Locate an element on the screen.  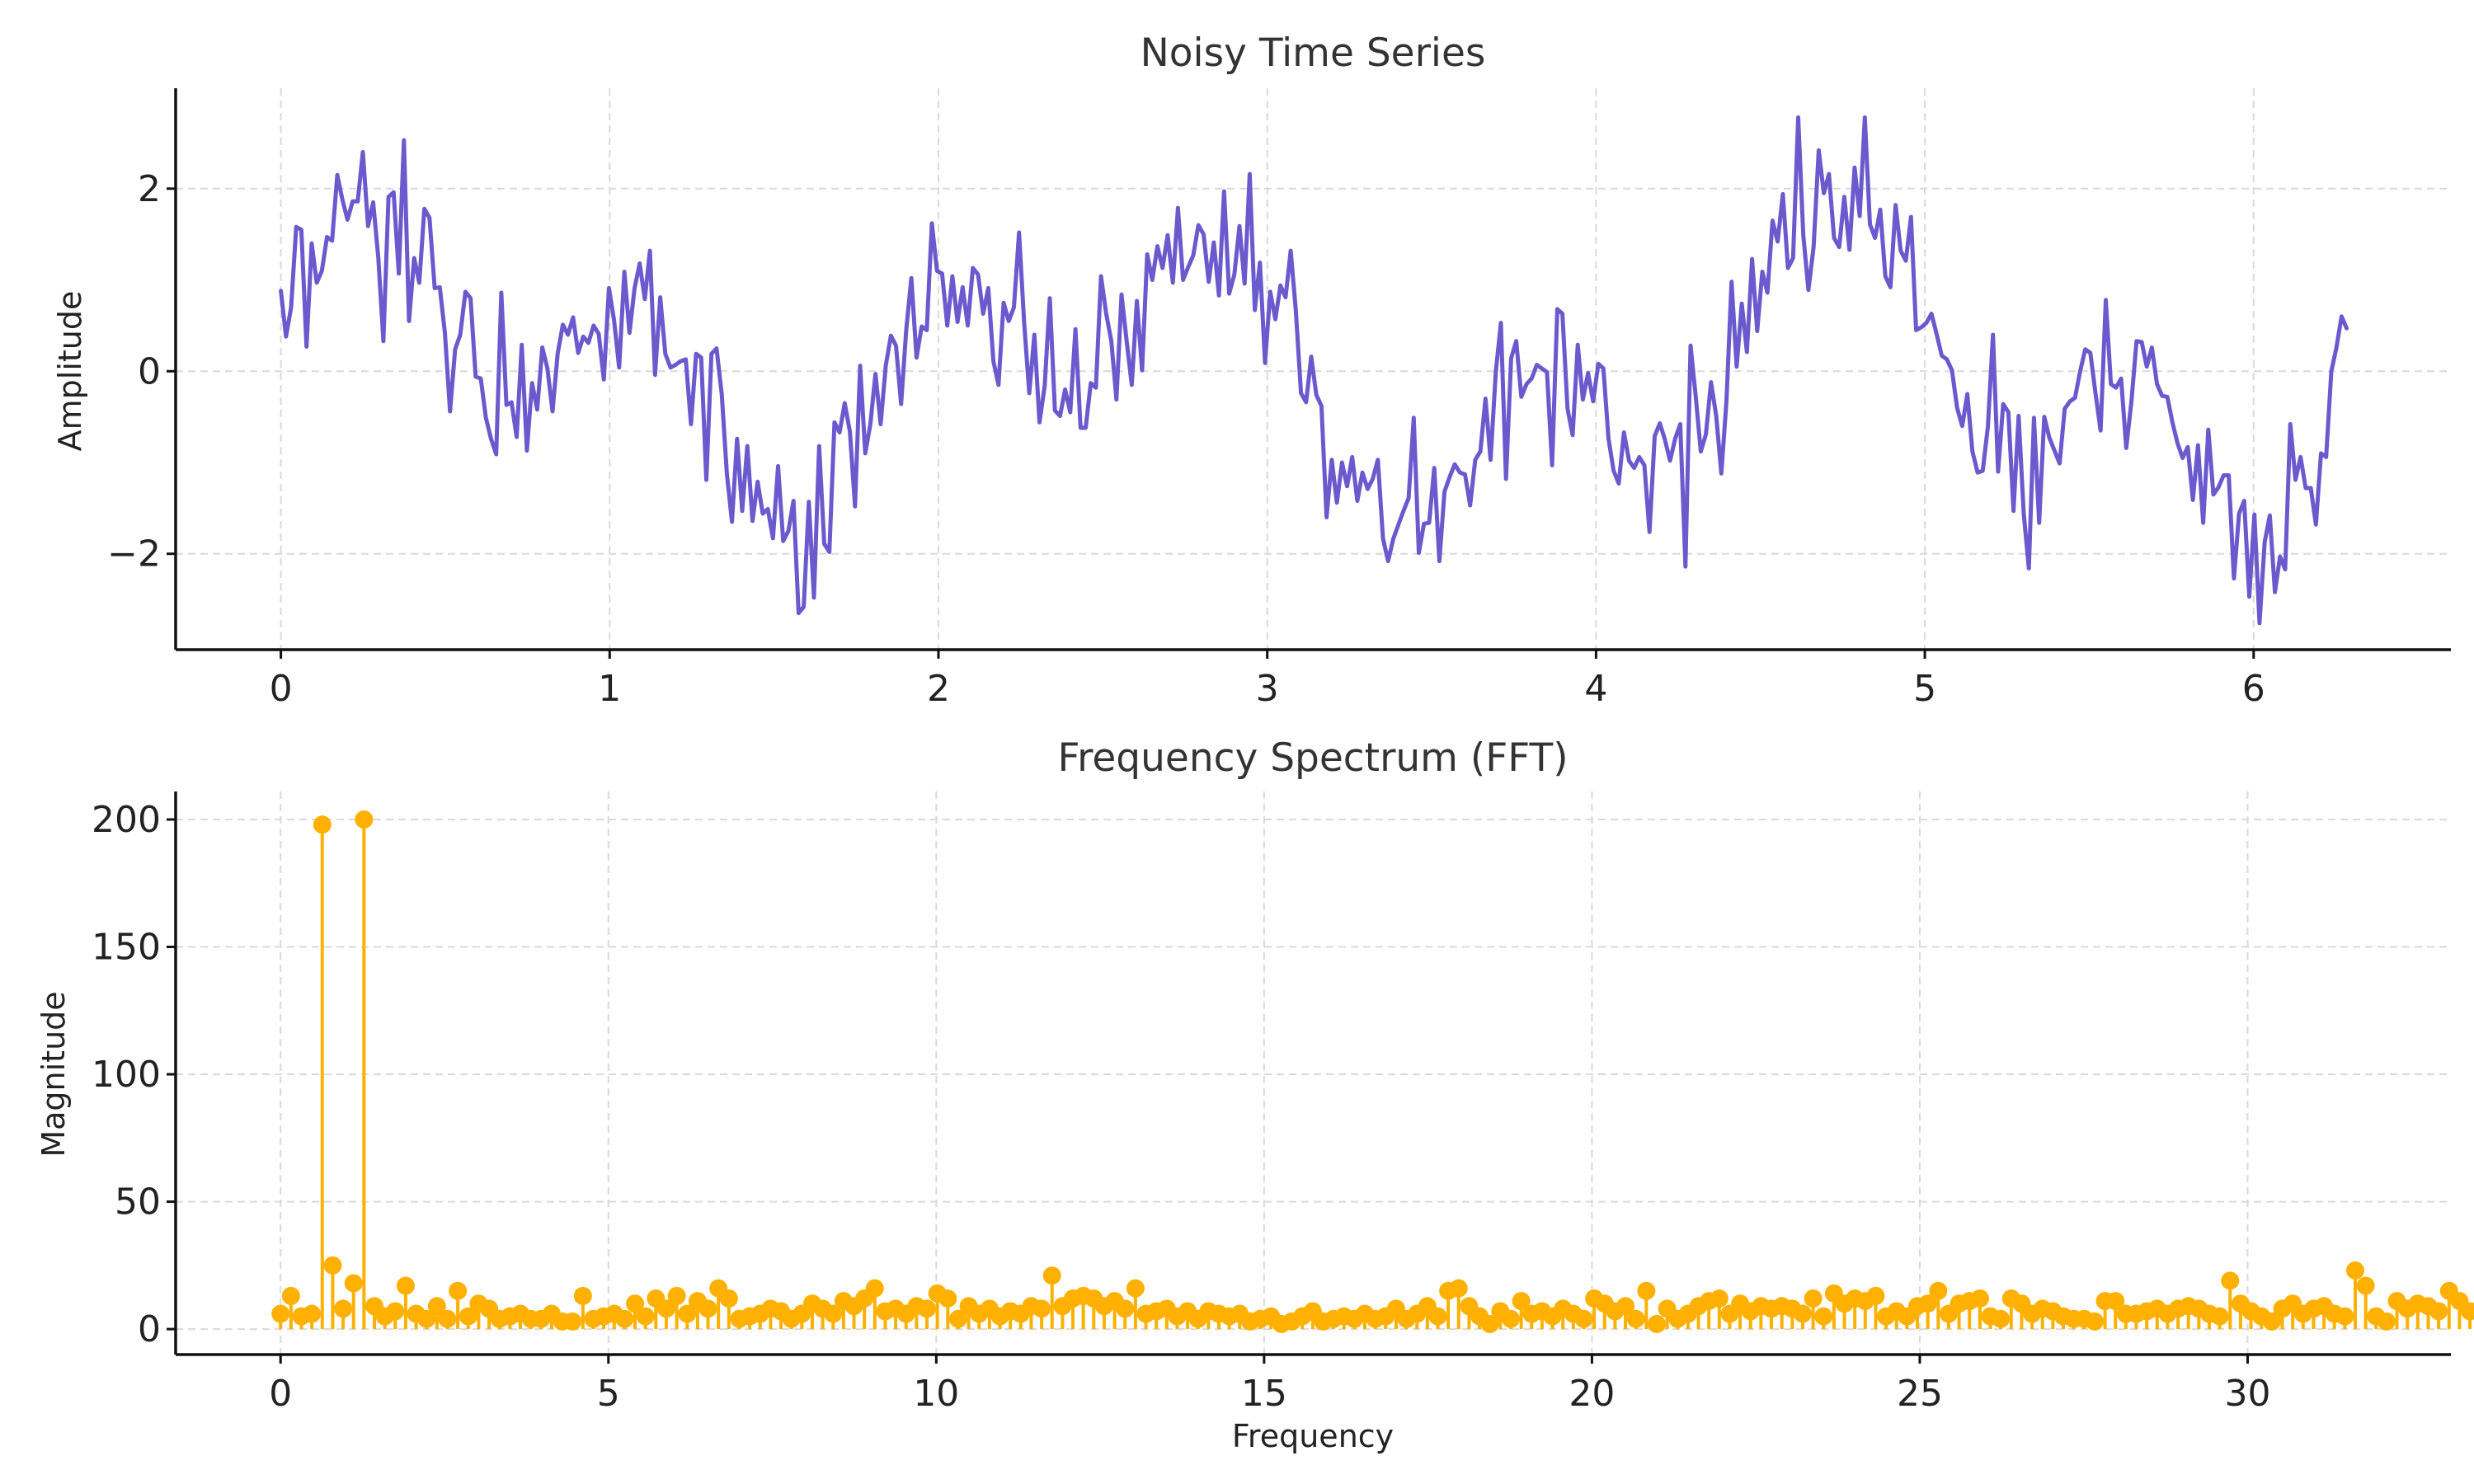
fft-xtick-label: 0 is located at coordinates (280, 1394).